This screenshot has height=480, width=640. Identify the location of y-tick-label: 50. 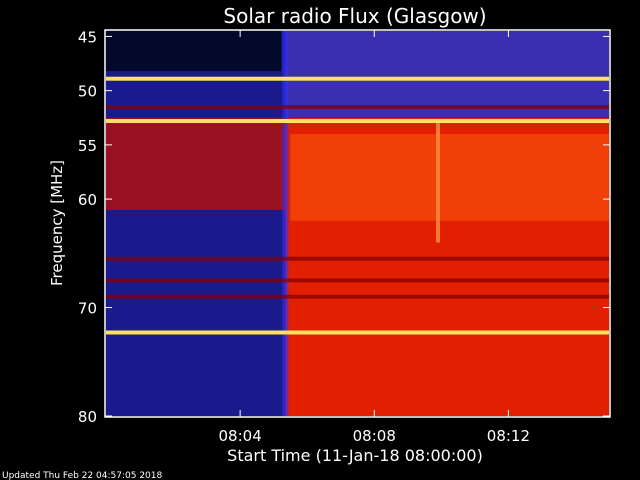
(87, 92).